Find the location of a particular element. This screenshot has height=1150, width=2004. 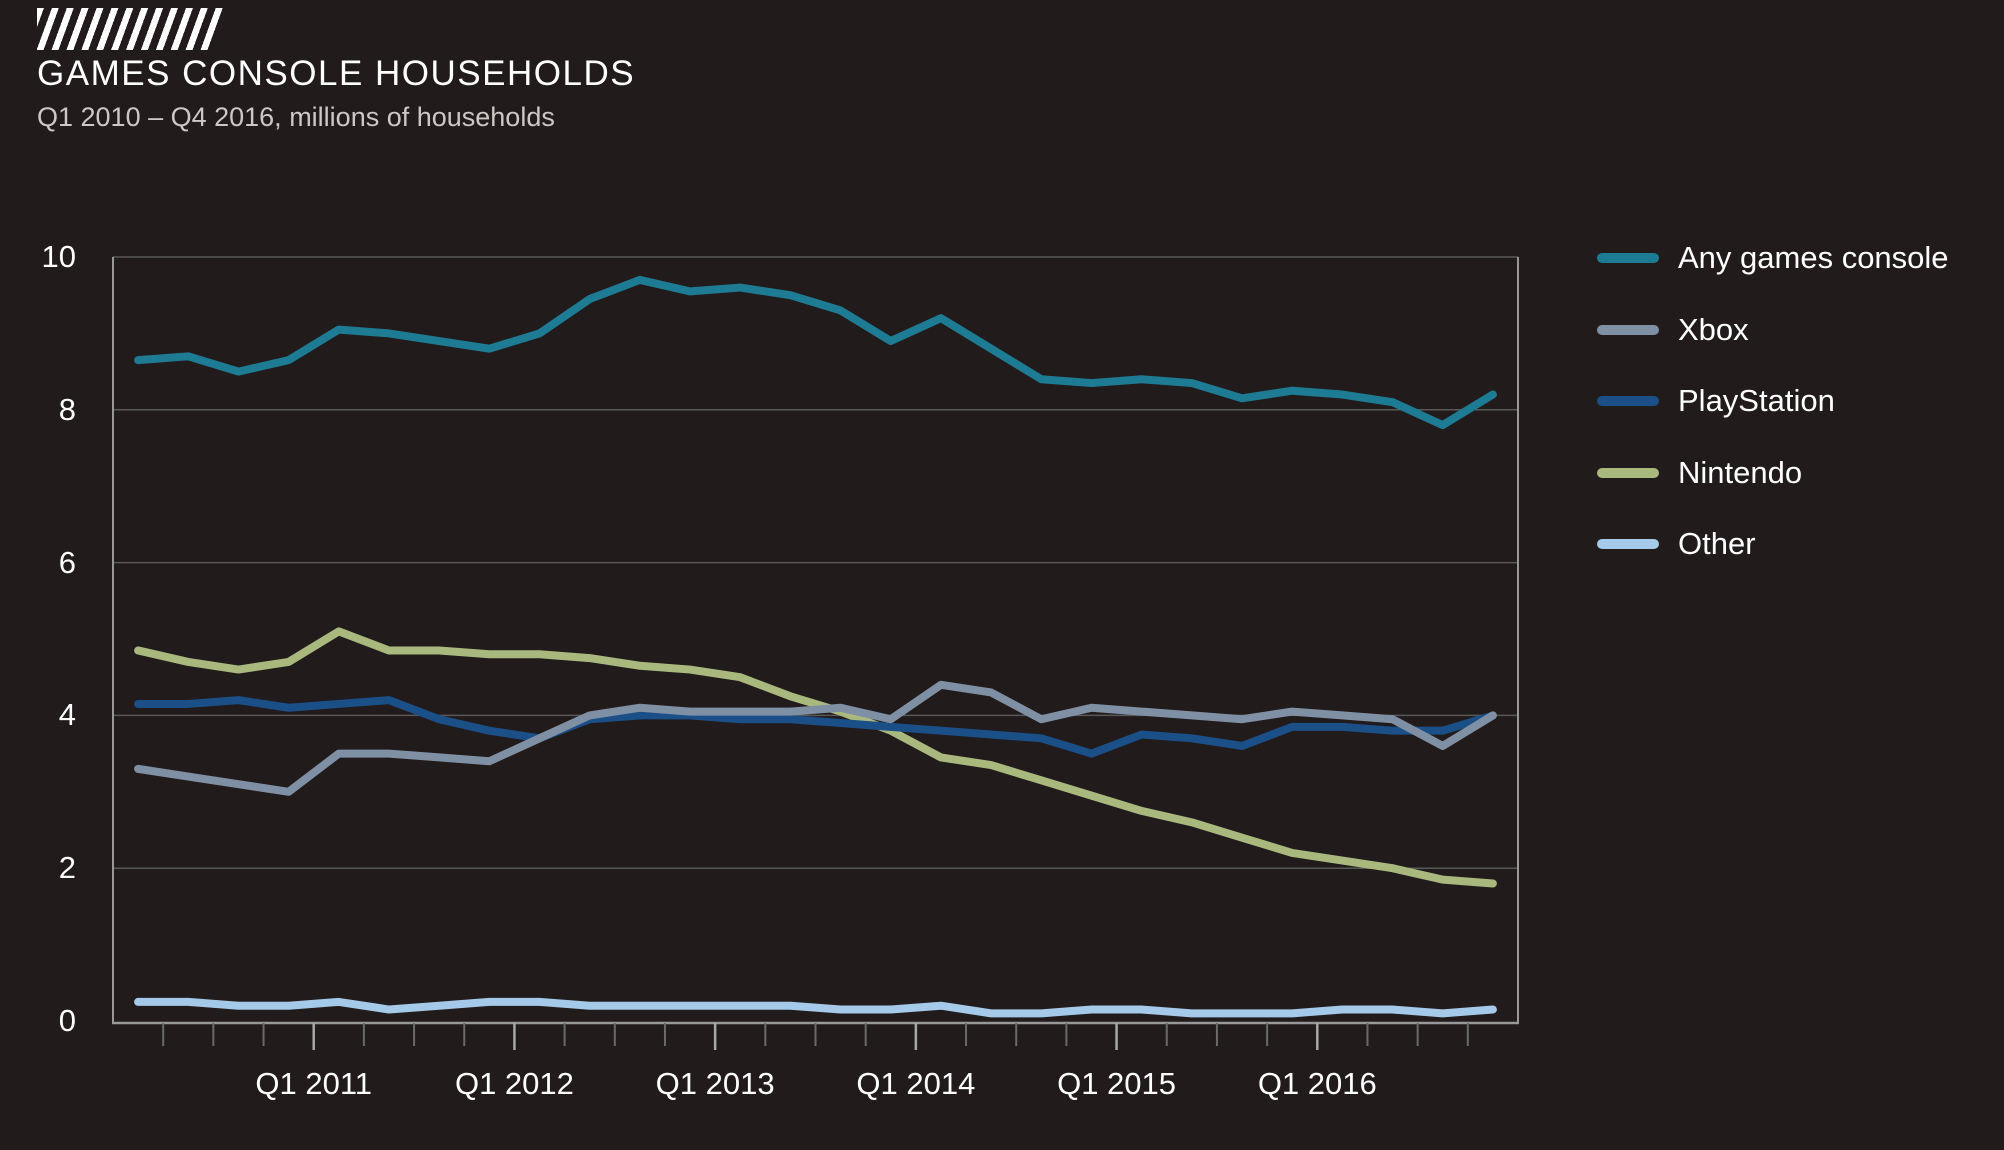

line-any-games-console is located at coordinates (815, 352).